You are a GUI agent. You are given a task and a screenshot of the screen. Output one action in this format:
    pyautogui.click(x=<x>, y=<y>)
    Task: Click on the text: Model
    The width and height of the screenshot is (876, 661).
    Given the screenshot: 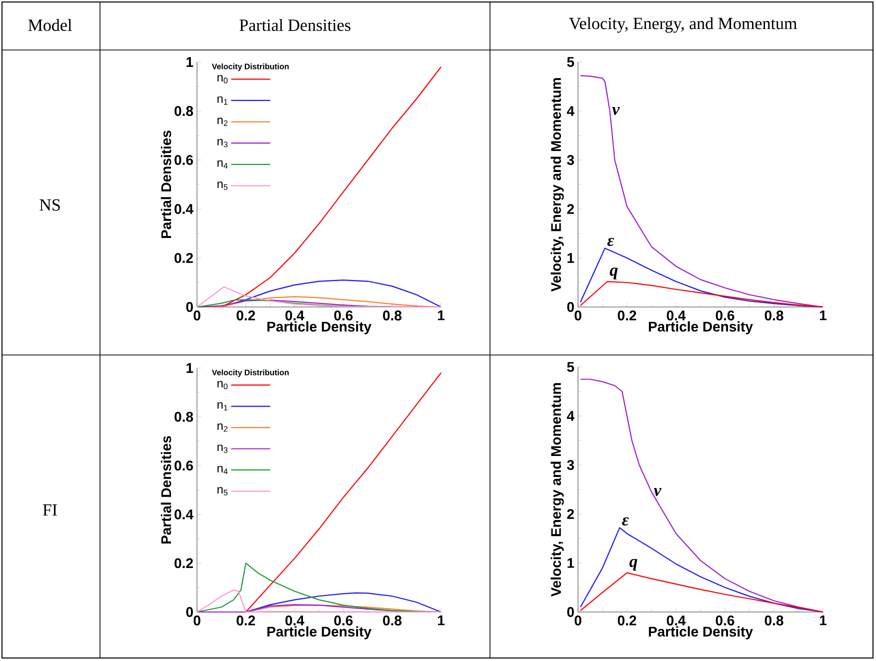 What is the action you would take?
    pyautogui.click(x=50, y=25)
    